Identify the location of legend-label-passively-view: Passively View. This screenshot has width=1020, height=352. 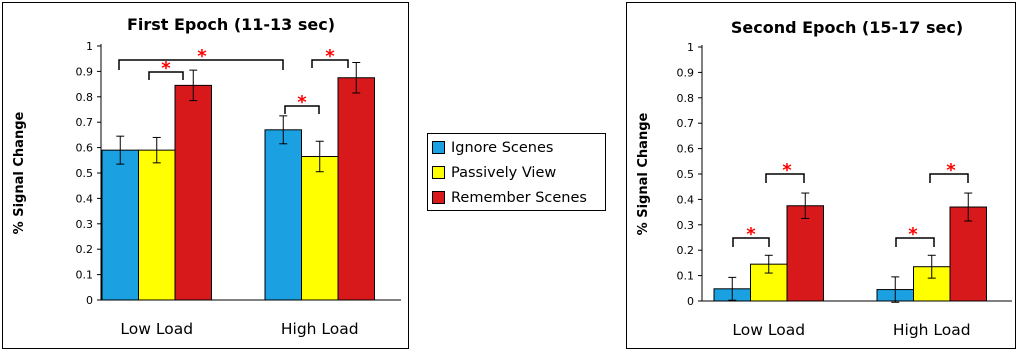
(504, 172).